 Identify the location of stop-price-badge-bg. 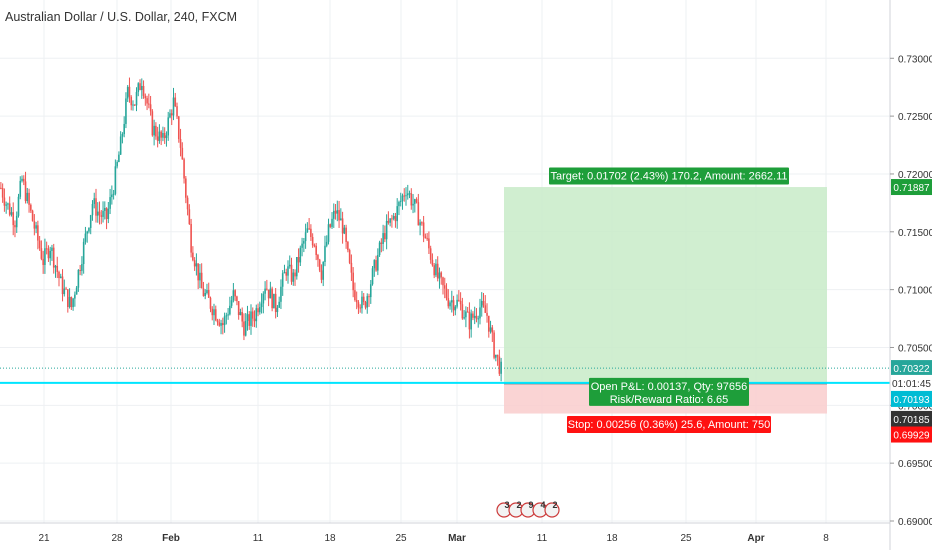
(911, 434).